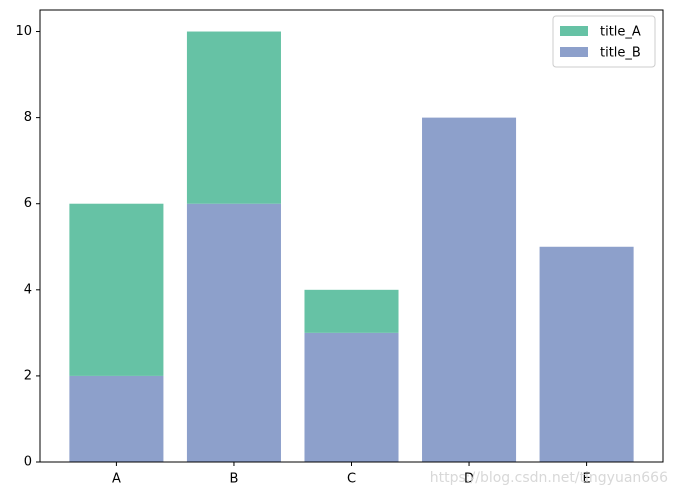  I want to click on y-tick-label: 4, so click(28, 289).